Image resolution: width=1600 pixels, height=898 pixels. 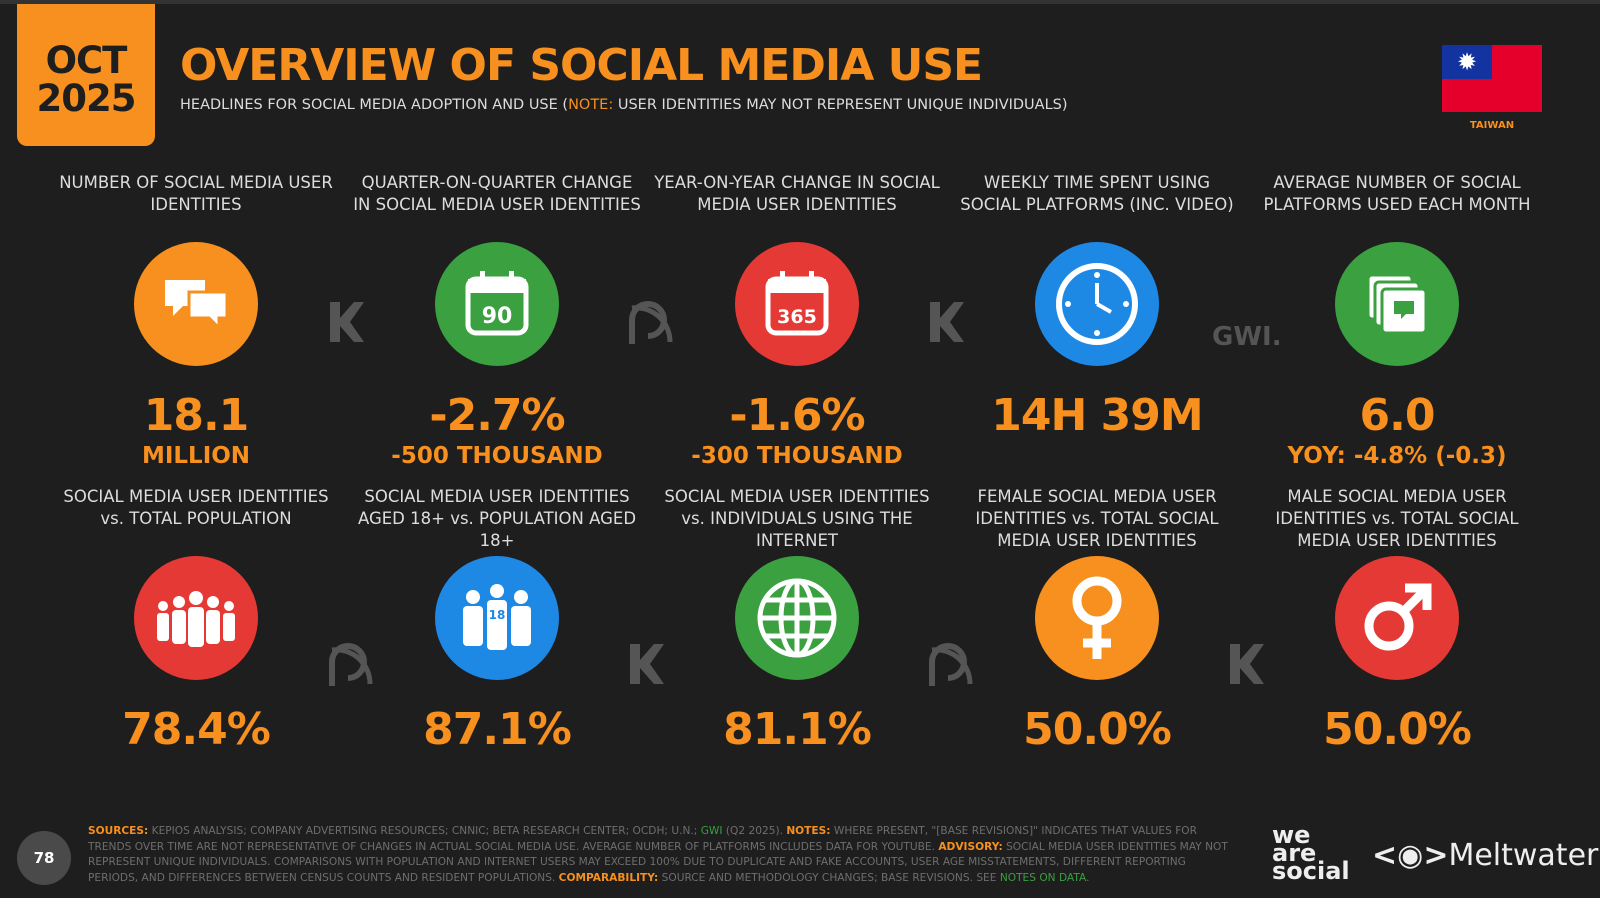 I want to click on stat-subvalue: -300 THOUSAND, so click(x=797, y=456).